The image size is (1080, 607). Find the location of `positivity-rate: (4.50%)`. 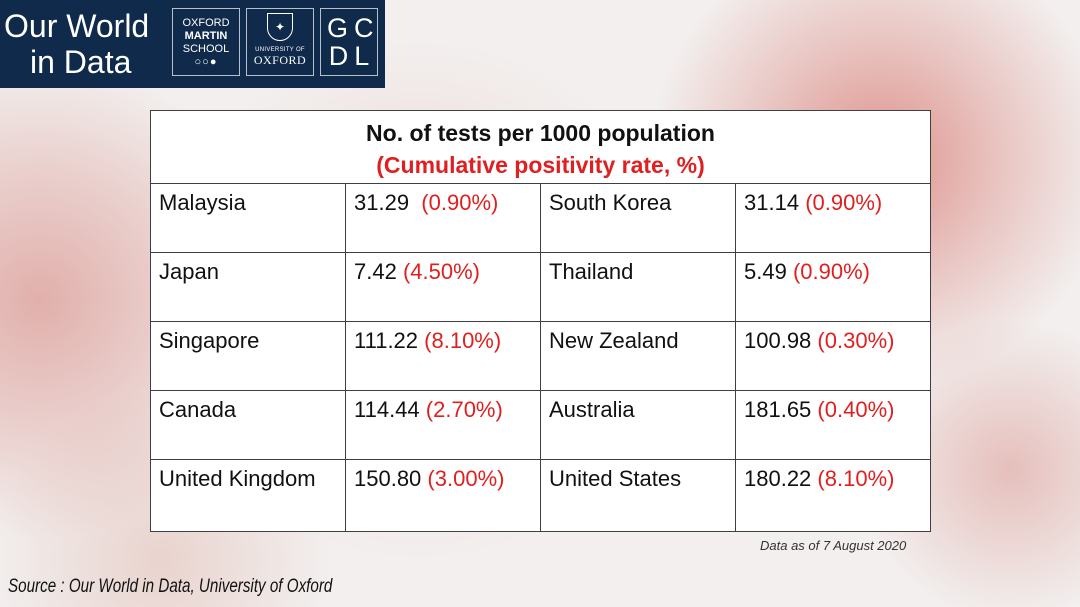

positivity-rate: (4.50%) is located at coordinates (441, 271).